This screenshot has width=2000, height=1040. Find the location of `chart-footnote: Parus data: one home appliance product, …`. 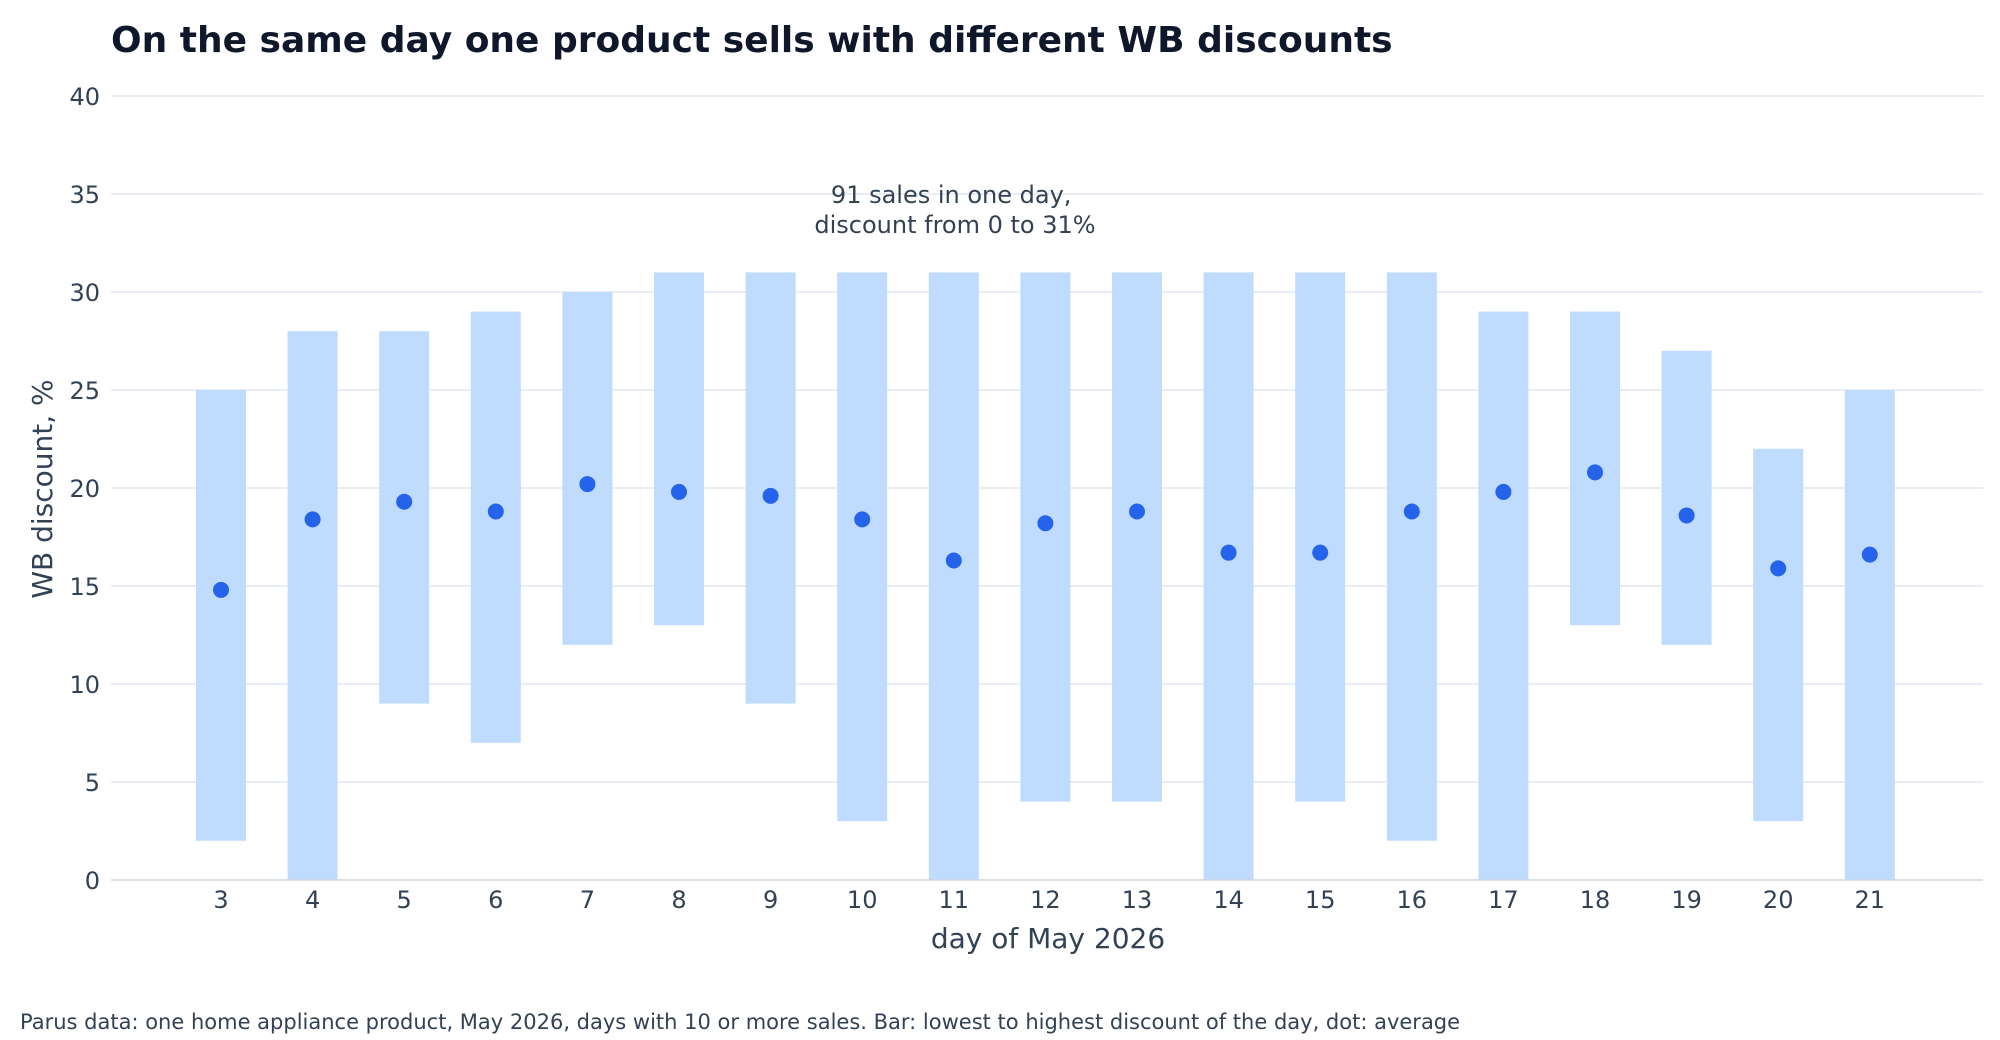

chart-footnote: Parus data: one home appliance product, … is located at coordinates (740, 1022).